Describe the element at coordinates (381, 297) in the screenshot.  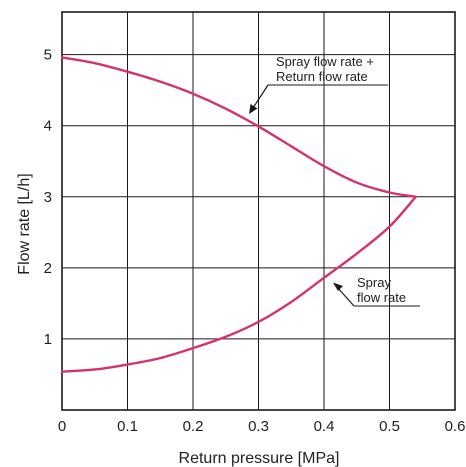
I see `annotation-spray-line-2: flow rate` at that location.